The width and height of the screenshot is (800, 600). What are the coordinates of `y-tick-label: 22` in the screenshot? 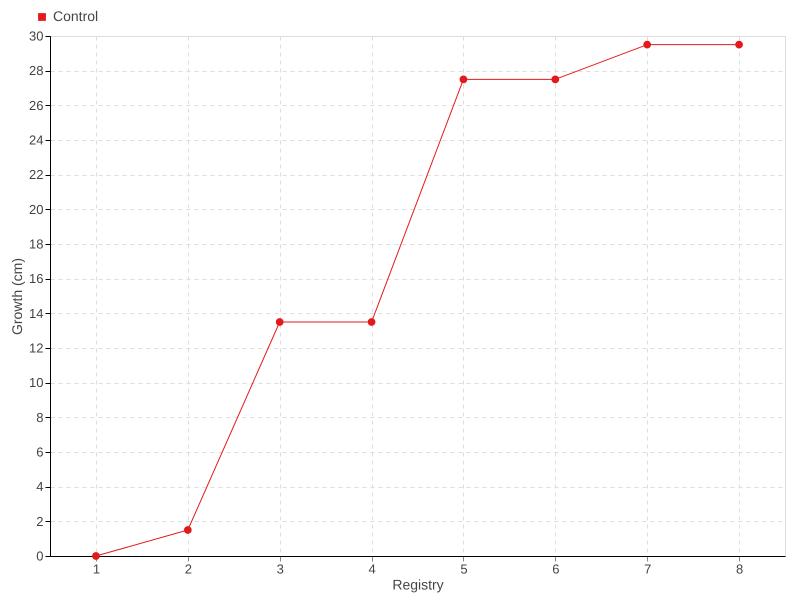 It's located at (36, 174).